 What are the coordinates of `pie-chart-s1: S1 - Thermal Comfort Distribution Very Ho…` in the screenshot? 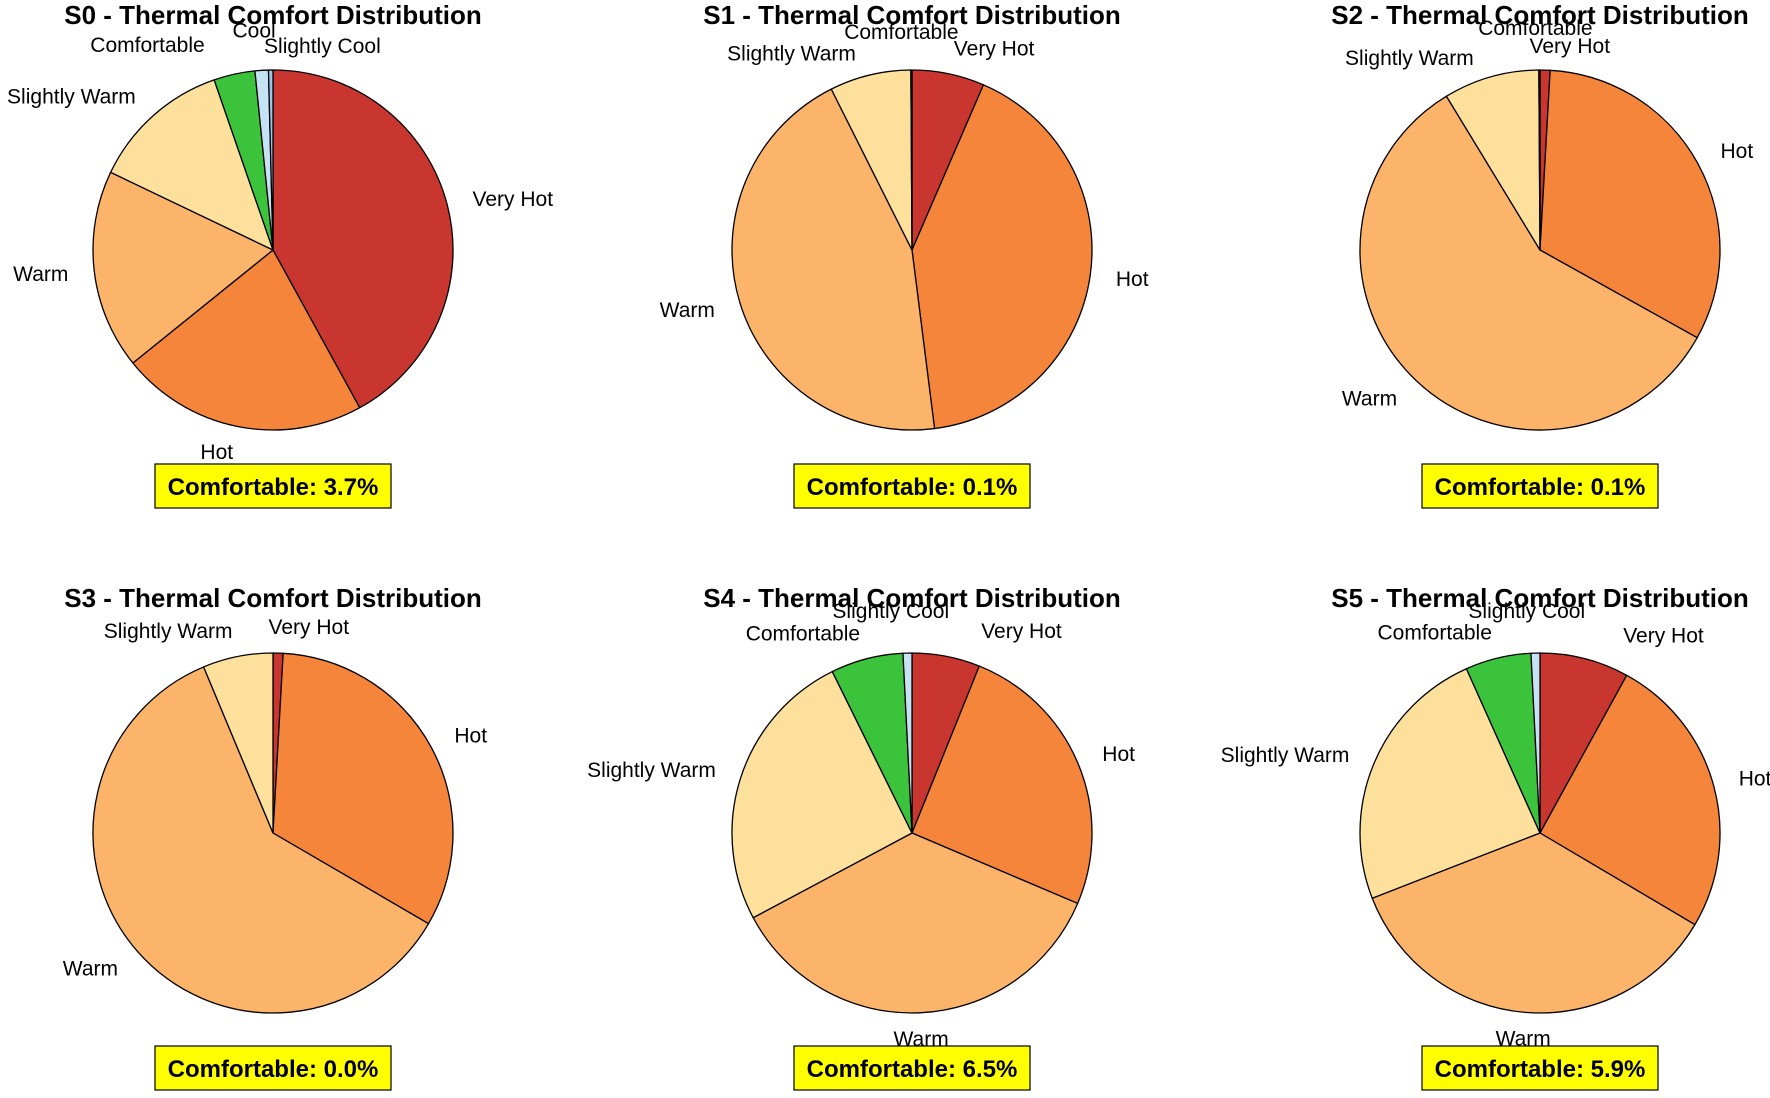 It's located at (904, 254).